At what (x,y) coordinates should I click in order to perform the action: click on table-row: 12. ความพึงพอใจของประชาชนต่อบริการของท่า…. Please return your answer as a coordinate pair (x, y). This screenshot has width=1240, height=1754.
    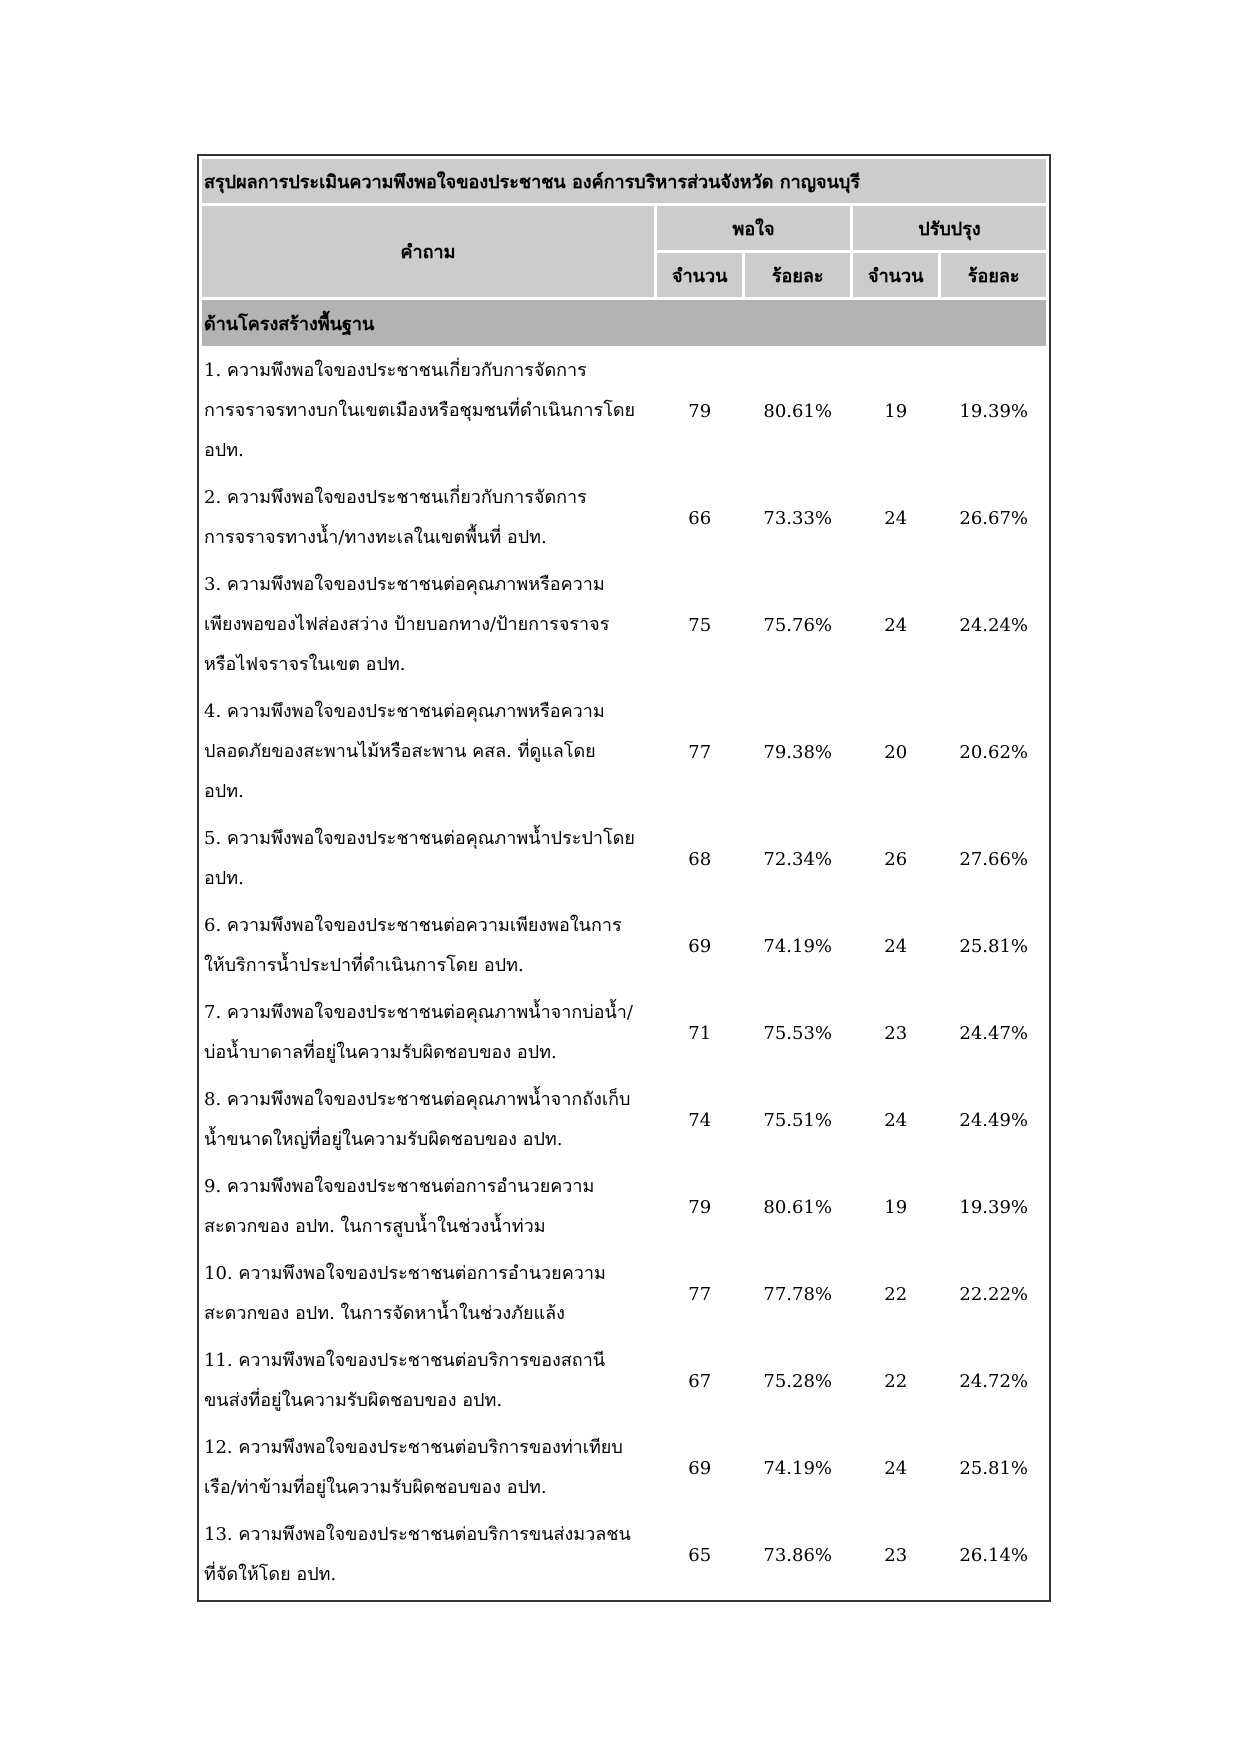
    Looking at the image, I should click on (624, 1468).